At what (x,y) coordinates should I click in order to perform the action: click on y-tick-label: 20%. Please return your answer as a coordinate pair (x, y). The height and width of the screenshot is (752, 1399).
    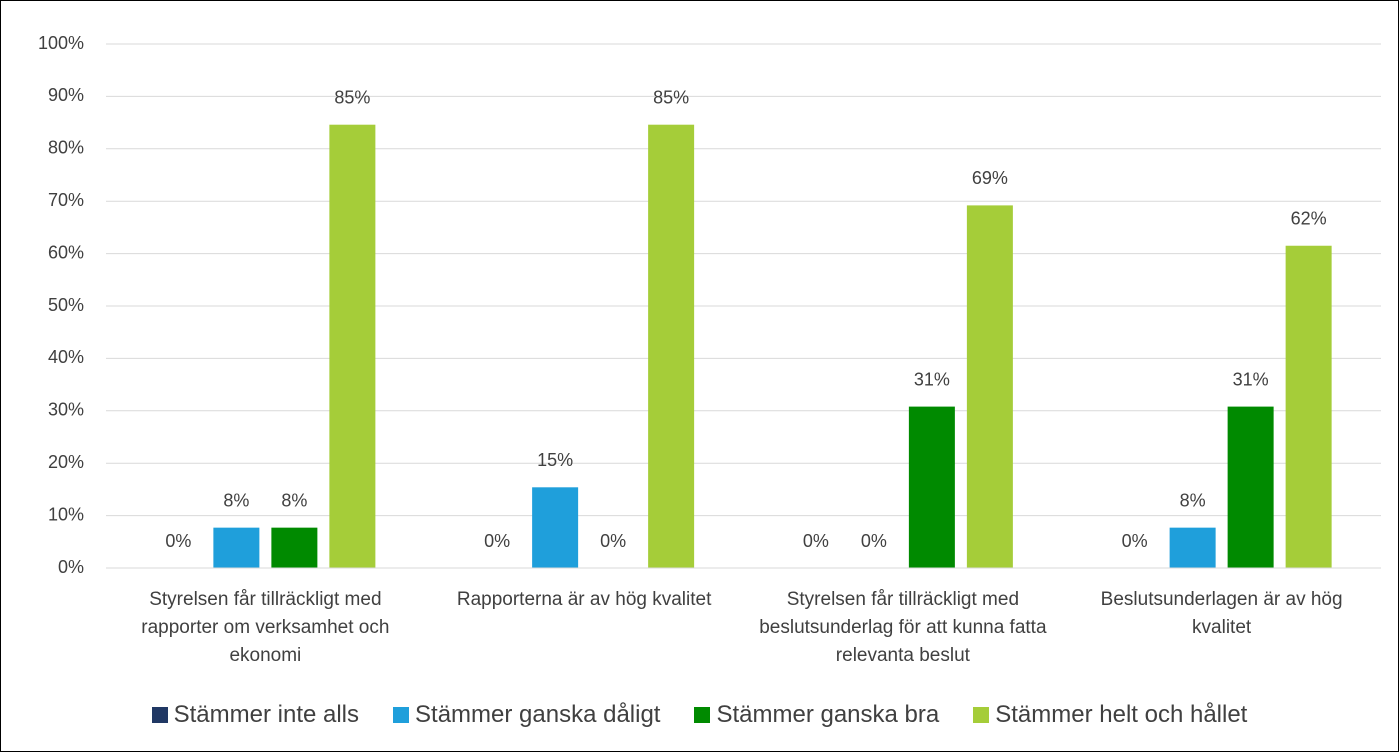
    Looking at the image, I should click on (66, 462).